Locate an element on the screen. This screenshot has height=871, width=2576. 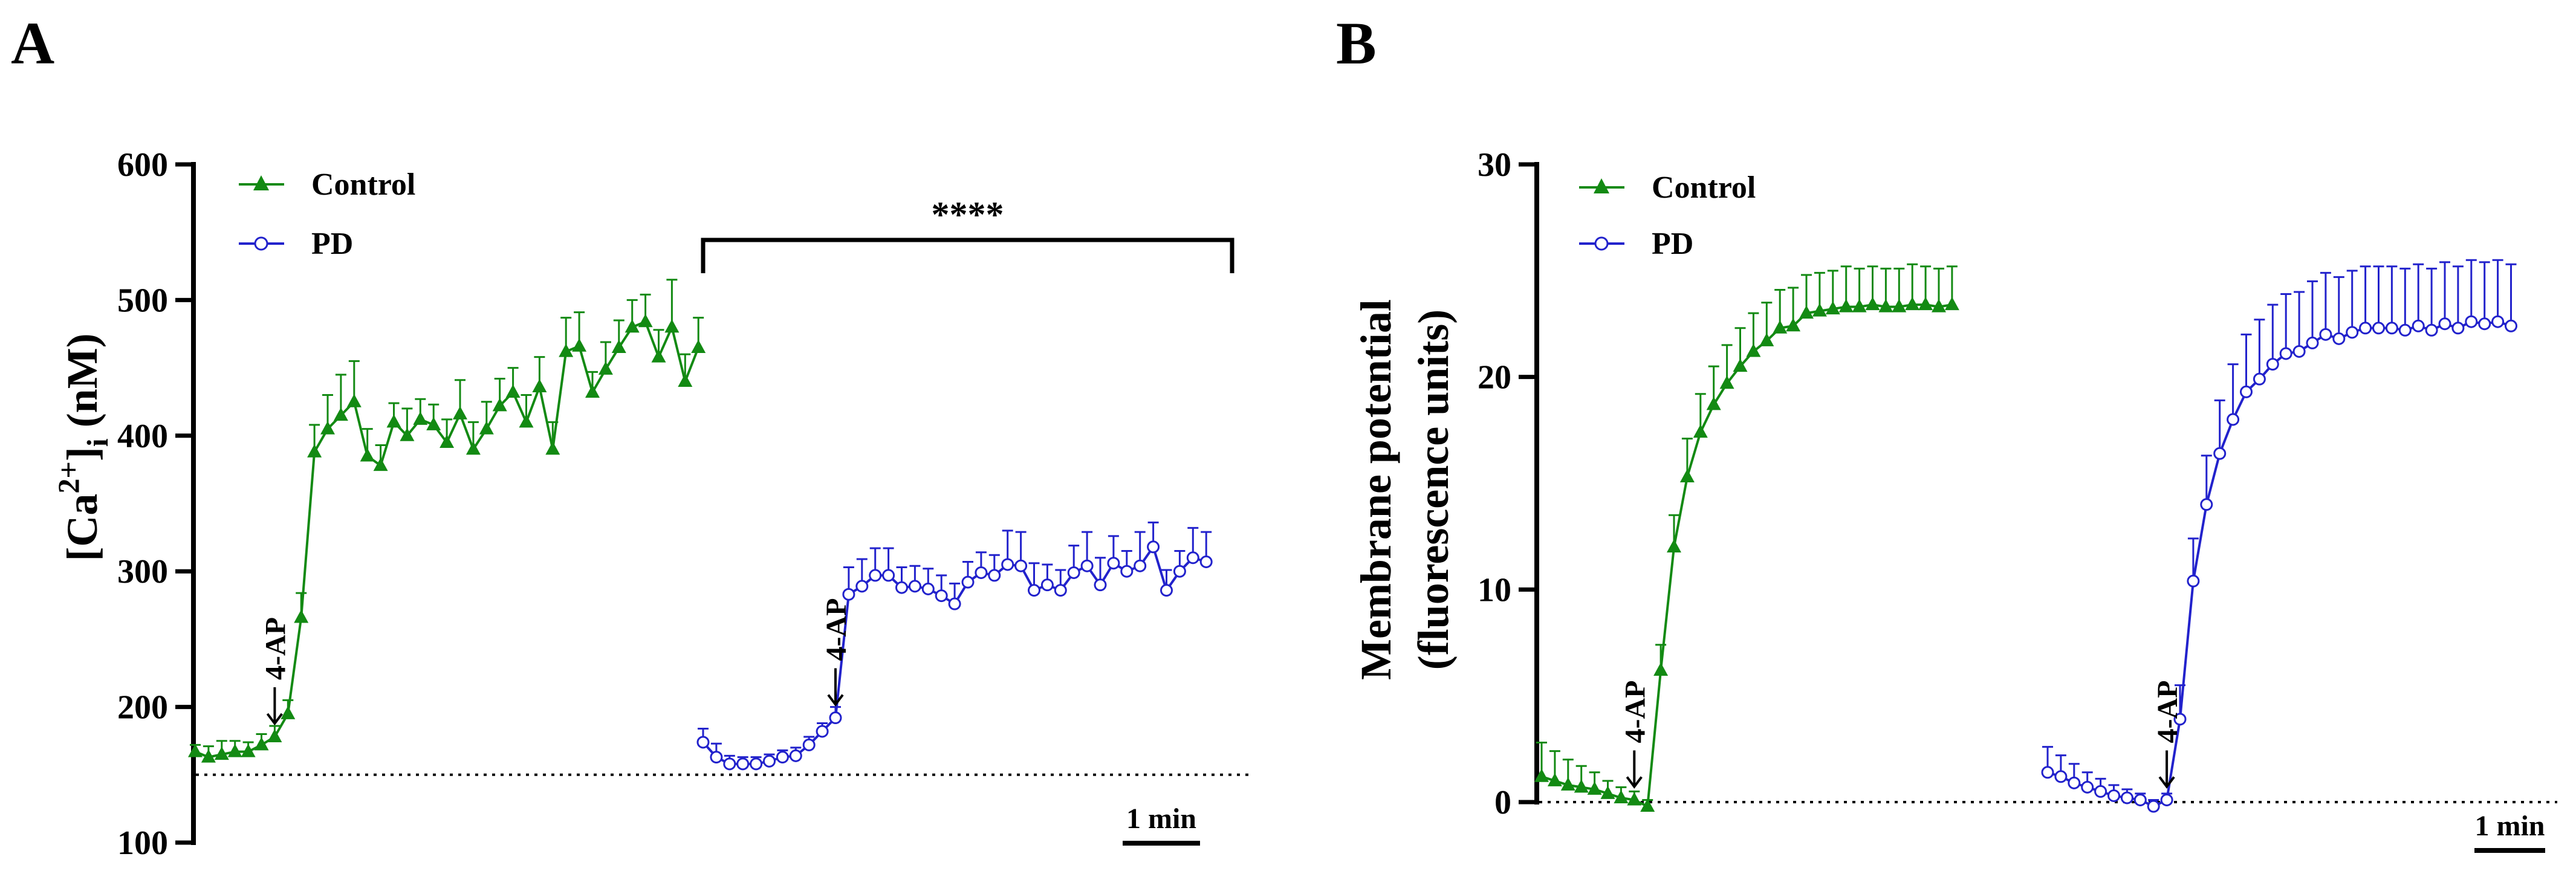
y-tick-label-a: 600 is located at coordinates (142, 165).